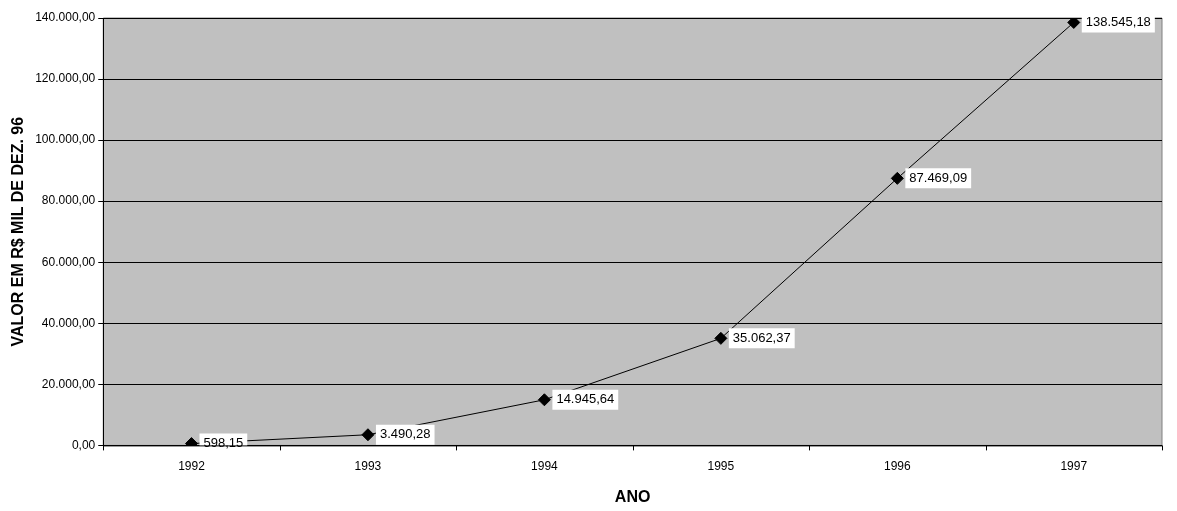 Image resolution: width=1177 pixels, height=511 pixels. I want to click on data-label: 138.545,18, so click(1118, 22).